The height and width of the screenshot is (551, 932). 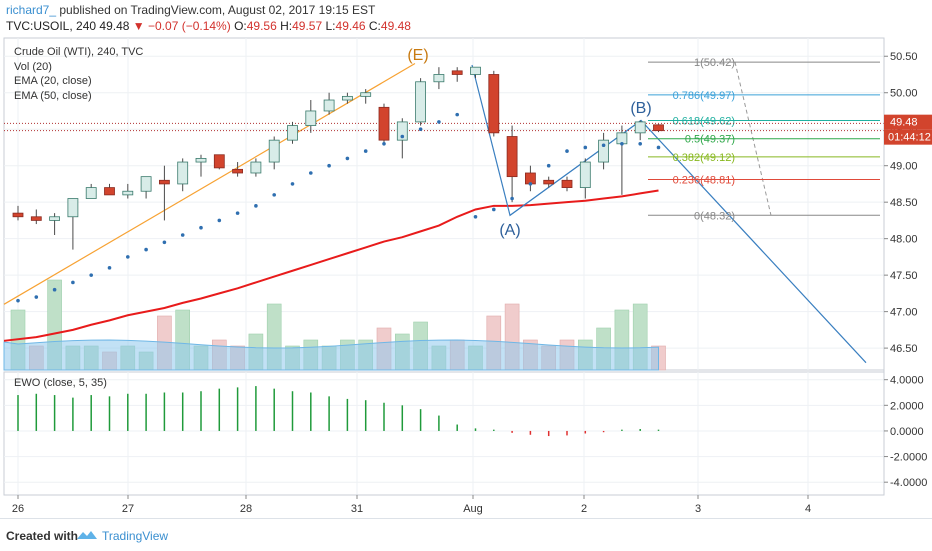 What do you see at coordinates (904, 276) in the screenshot?
I see `price-tick-label: 47.50` at bounding box center [904, 276].